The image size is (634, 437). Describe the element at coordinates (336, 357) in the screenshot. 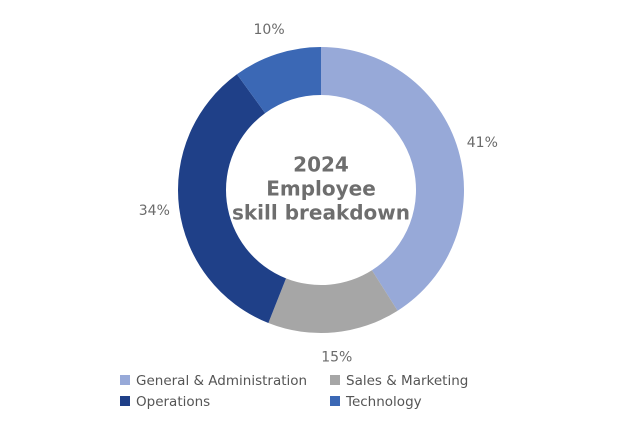

I see `value-label: 15%` at that location.